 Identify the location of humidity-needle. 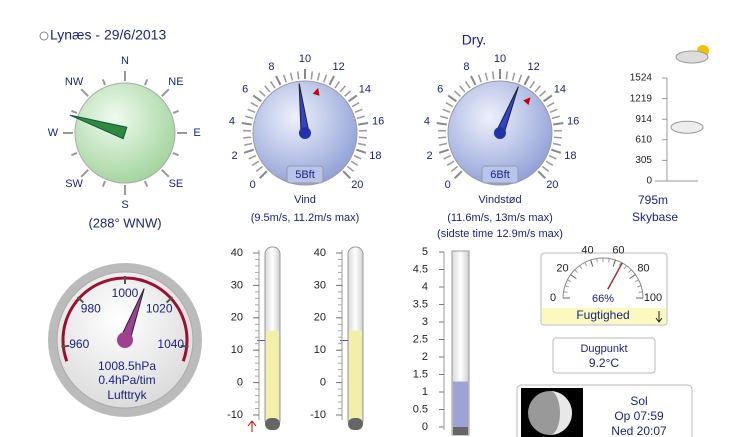
(615, 276).